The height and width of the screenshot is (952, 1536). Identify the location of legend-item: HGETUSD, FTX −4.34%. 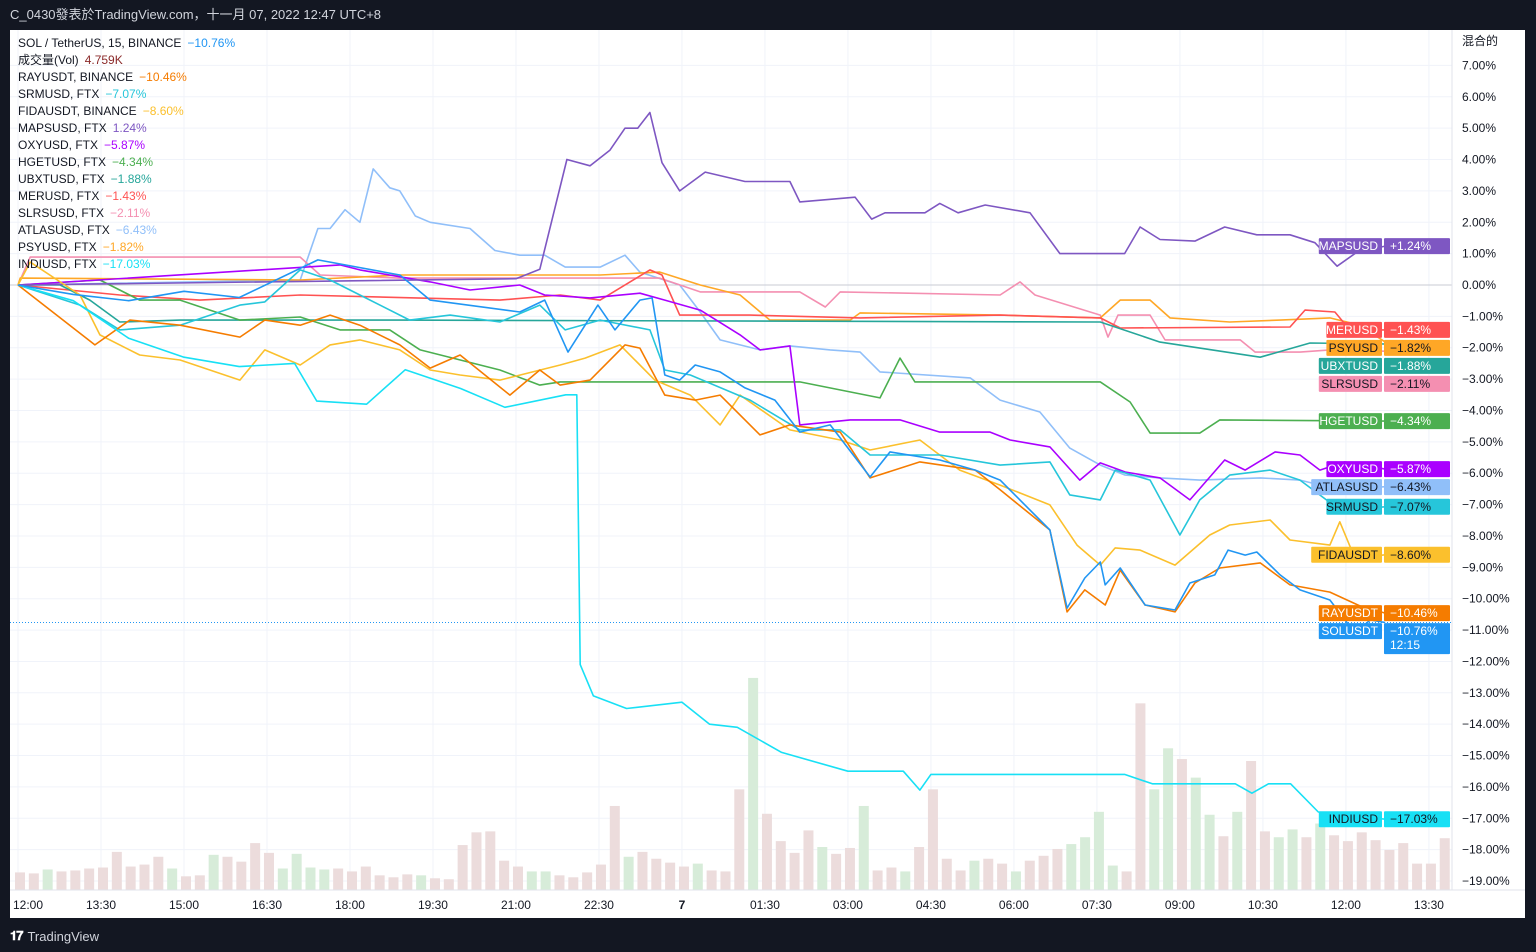
(126, 162).